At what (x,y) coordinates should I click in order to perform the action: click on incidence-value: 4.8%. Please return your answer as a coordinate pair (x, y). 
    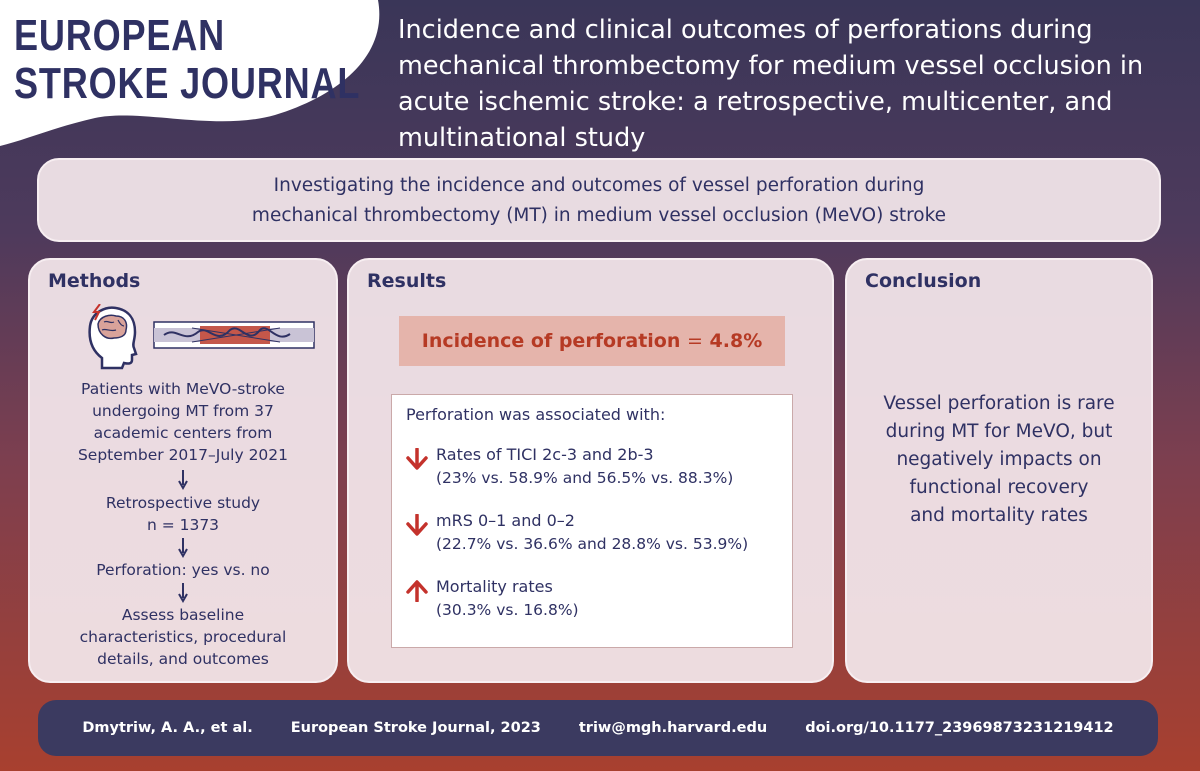
    Looking at the image, I should click on (736, 341).